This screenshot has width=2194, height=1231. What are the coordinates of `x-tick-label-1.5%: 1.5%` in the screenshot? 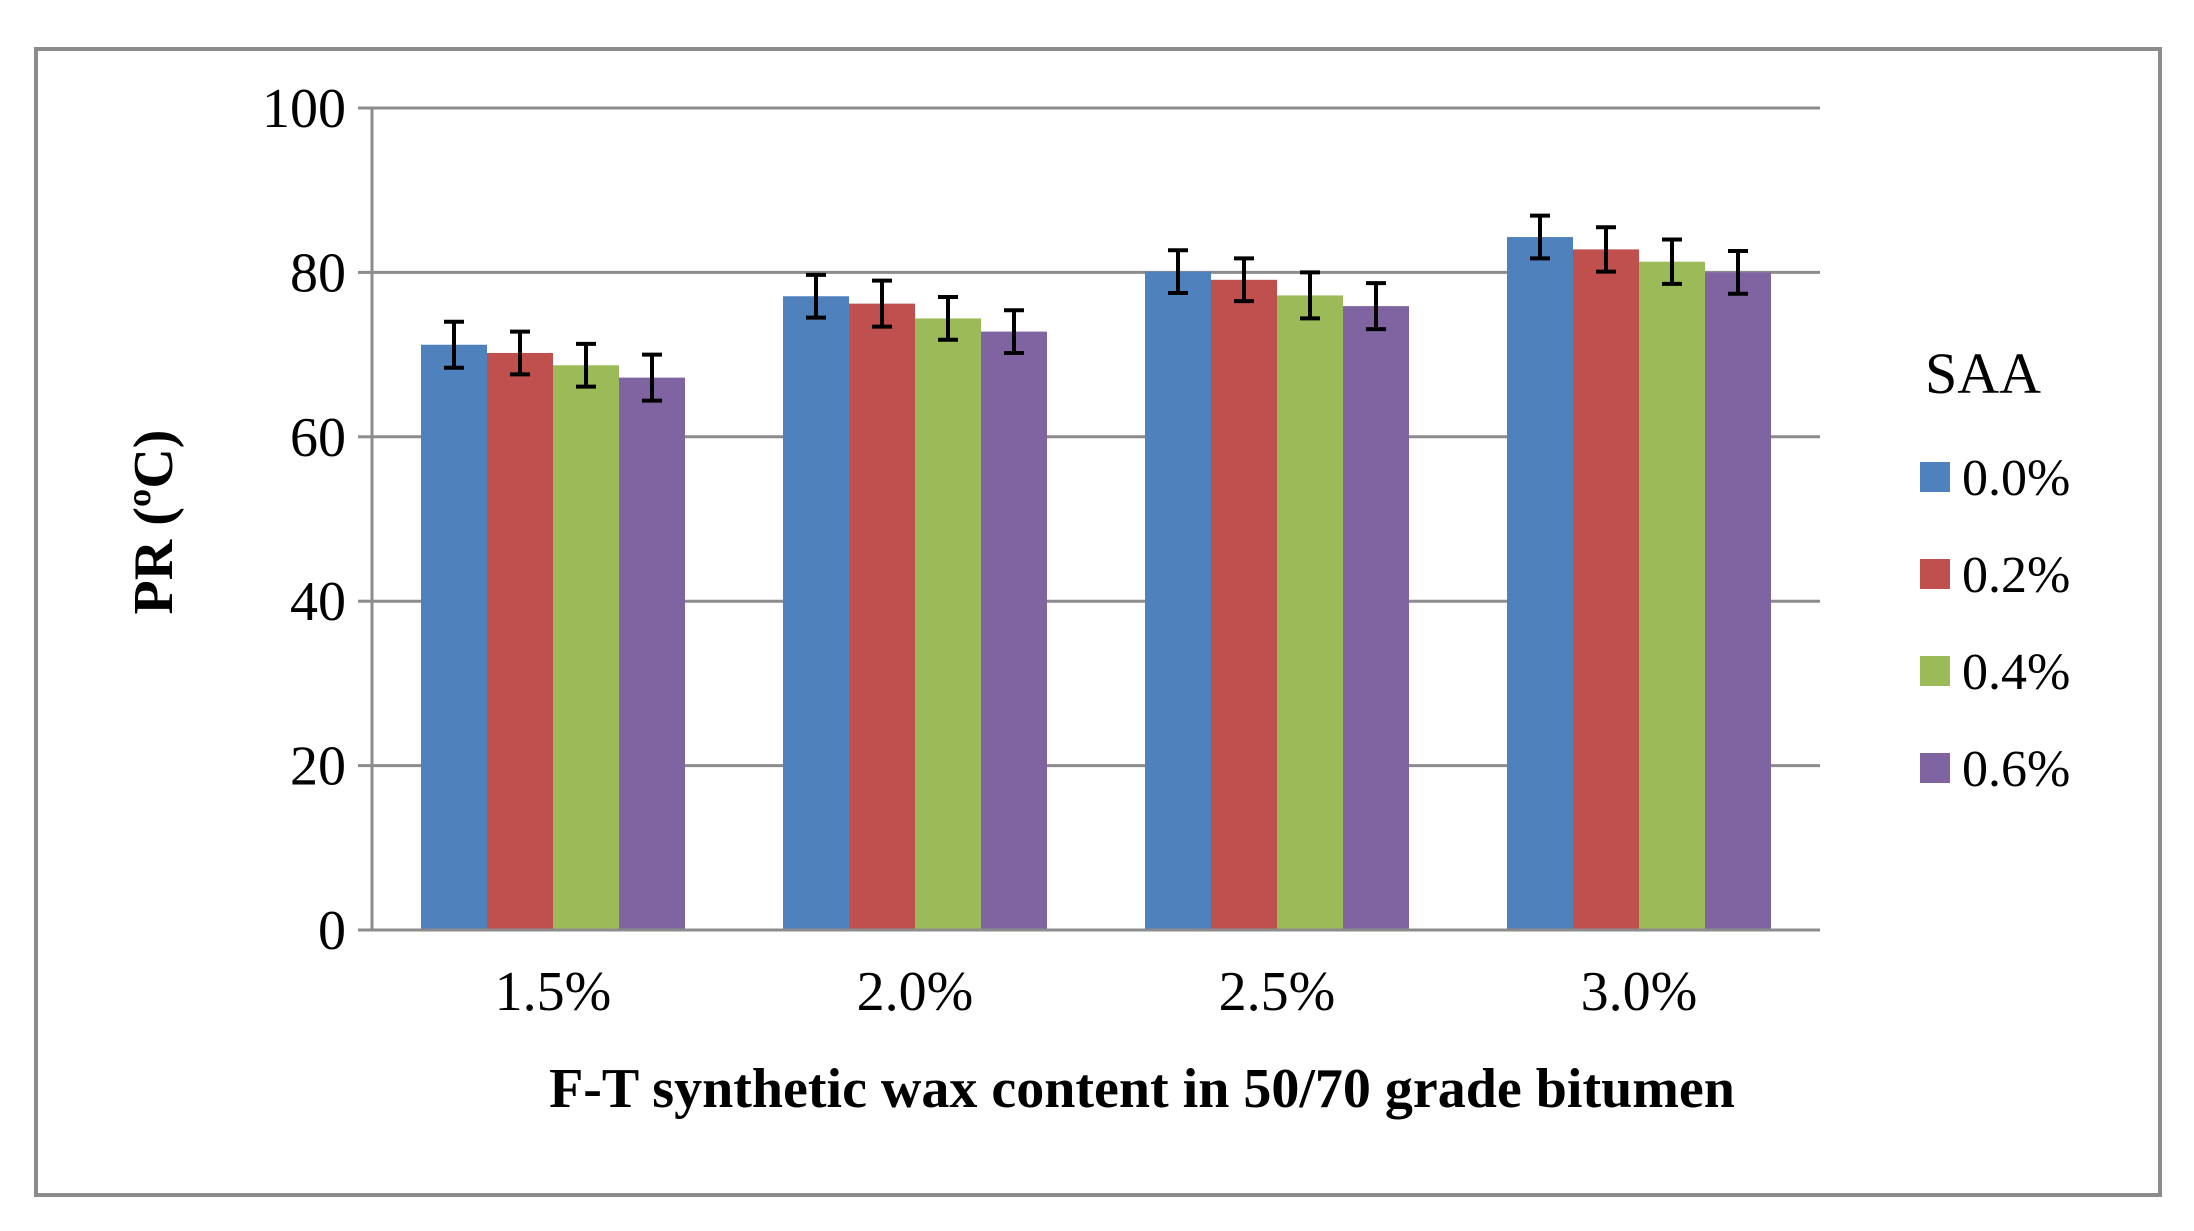 It's located at (553, 992).